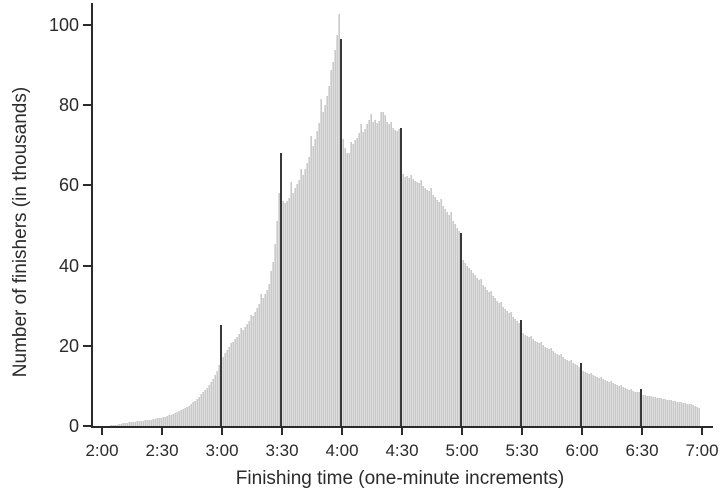  What do you see at coordinates (68, 345) in the screenshot?
I see `y-tick-label: 20` at bounding box center [68, 345].